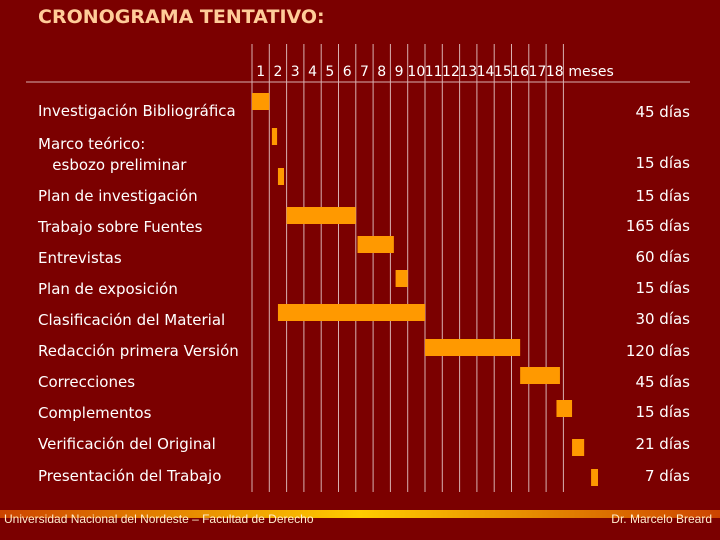 This screenshot has width=720, height=540. What do you see at coordinates (381, 72) in the screenshot?
I see `month-tick-label: 8` at bounding box center [381, 72].